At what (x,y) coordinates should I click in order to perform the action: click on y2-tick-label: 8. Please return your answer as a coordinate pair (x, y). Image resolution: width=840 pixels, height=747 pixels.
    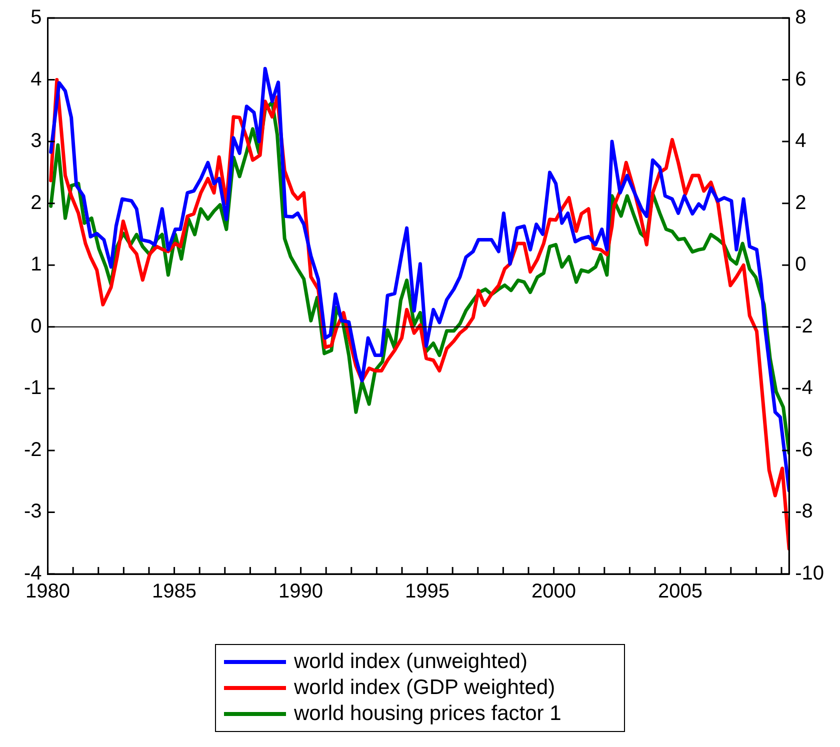
    Looking at the image, I should click on (800, 17).